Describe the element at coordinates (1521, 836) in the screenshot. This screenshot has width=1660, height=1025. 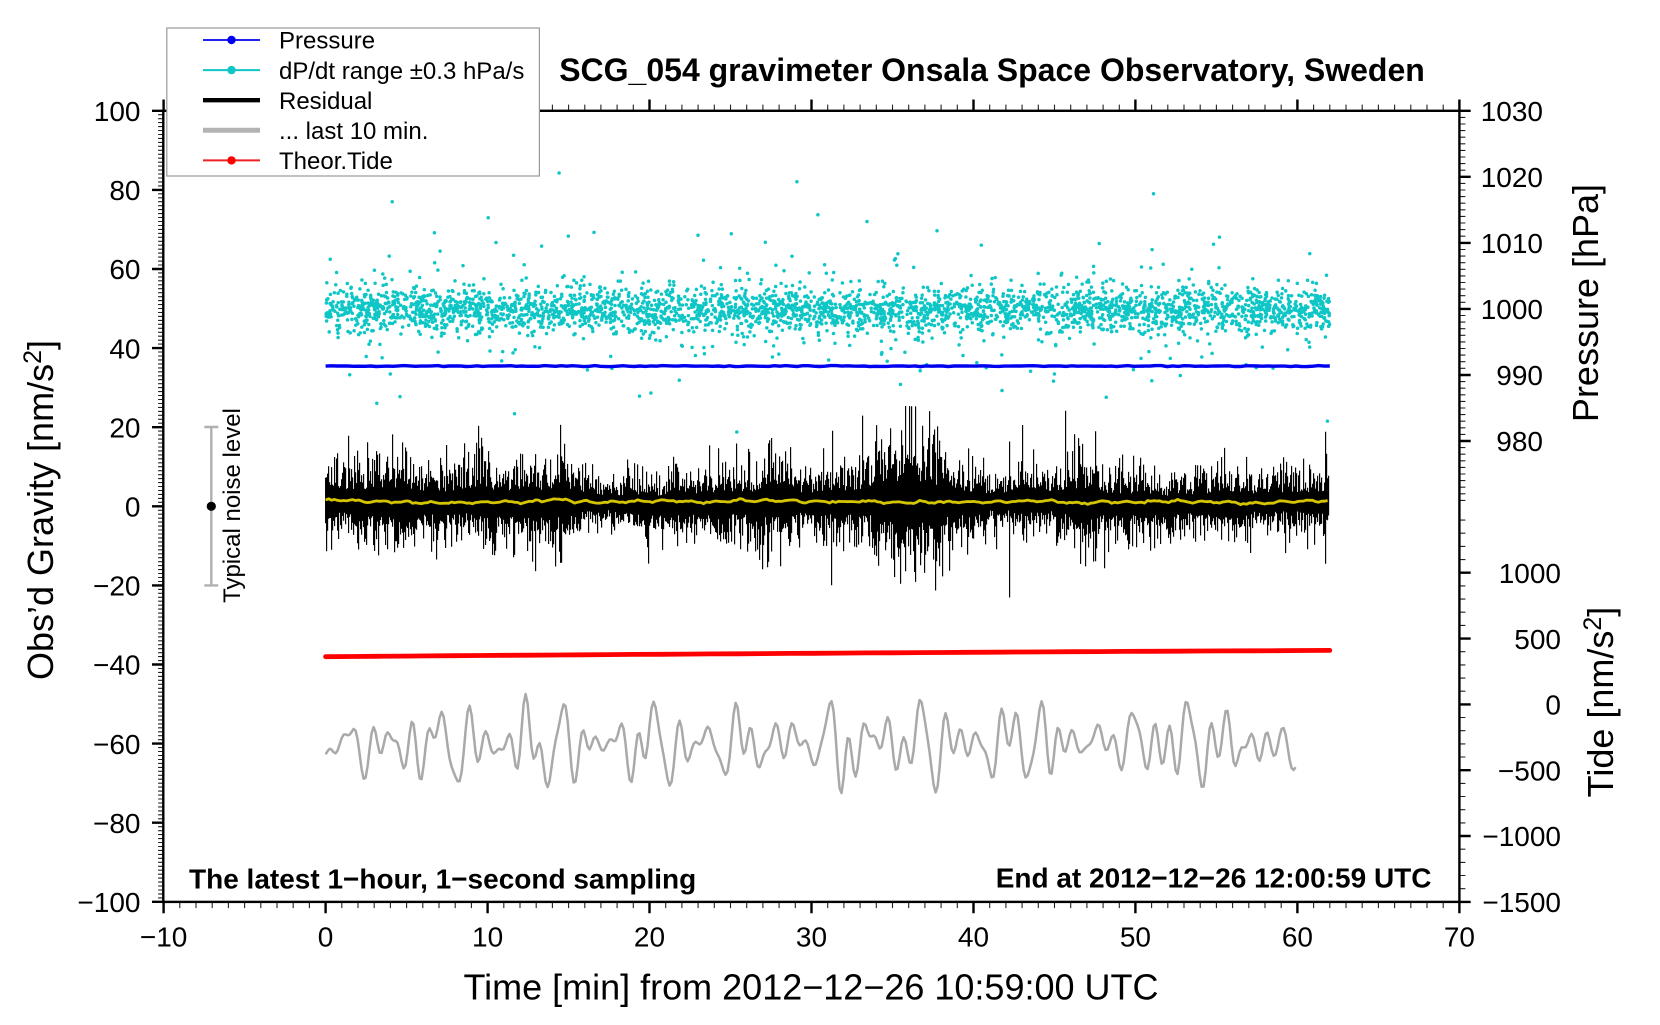
I see `svg-text: −1000` at that location.